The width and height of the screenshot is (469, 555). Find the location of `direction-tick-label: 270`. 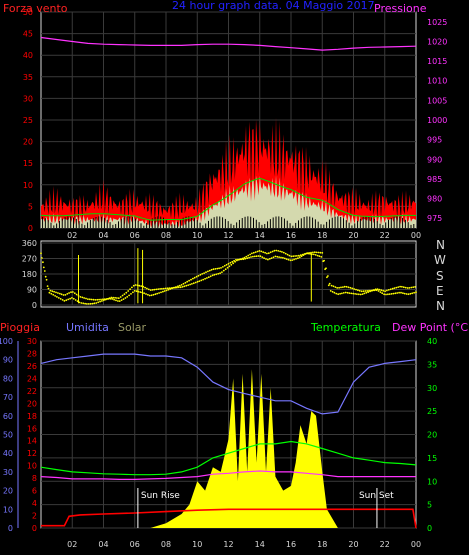

direction-tick-label: 270 is located at coordinates (29, 259).